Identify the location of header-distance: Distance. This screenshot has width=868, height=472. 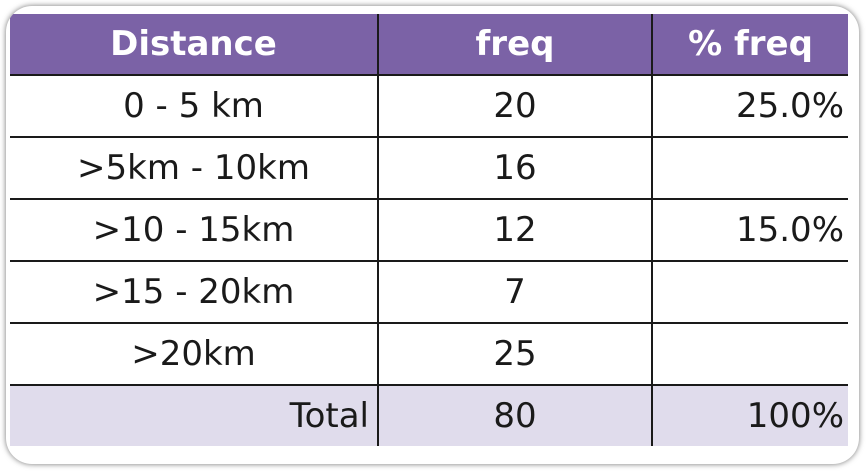
(194, 45).